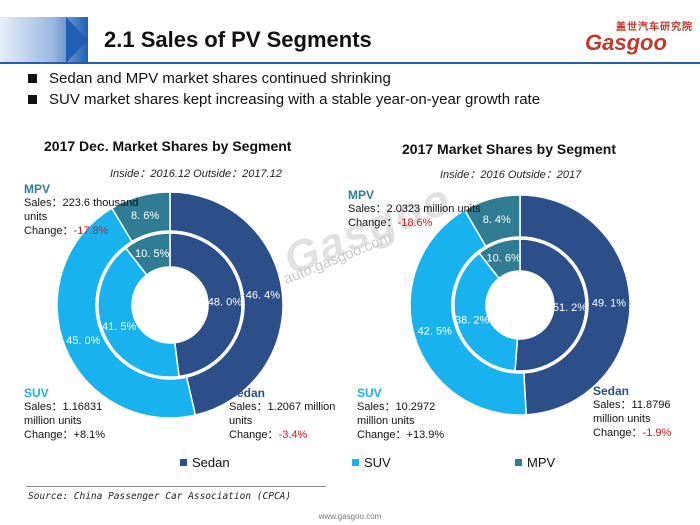 The width and height of the screenshot is (700, 525). I want to click on chart1-subtitle: Inside：2016.12 Outside：2017.12, so click(196, 174).